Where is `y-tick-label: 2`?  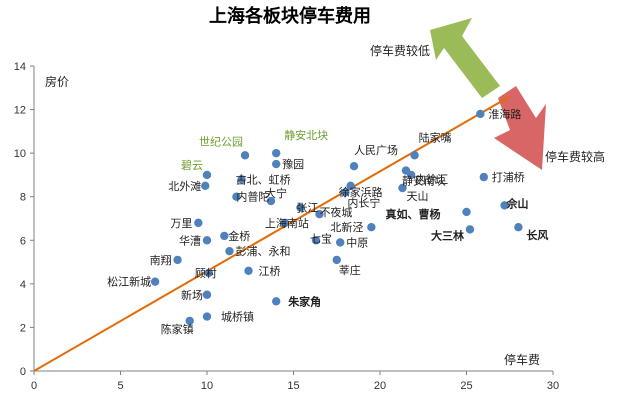 y-tick-label: 2 is located at coordinates (23, 328).